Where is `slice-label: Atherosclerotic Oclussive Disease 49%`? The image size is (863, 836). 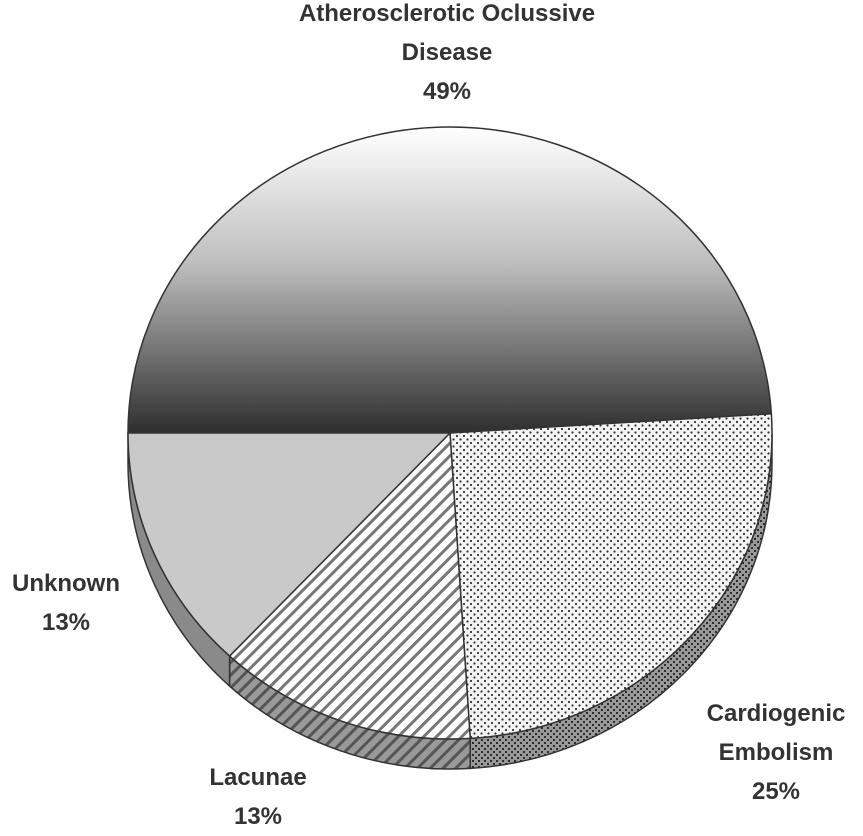
slice-label: Atherosclerotic Oclussive Disease 49% is located at coordinates (447, 55).